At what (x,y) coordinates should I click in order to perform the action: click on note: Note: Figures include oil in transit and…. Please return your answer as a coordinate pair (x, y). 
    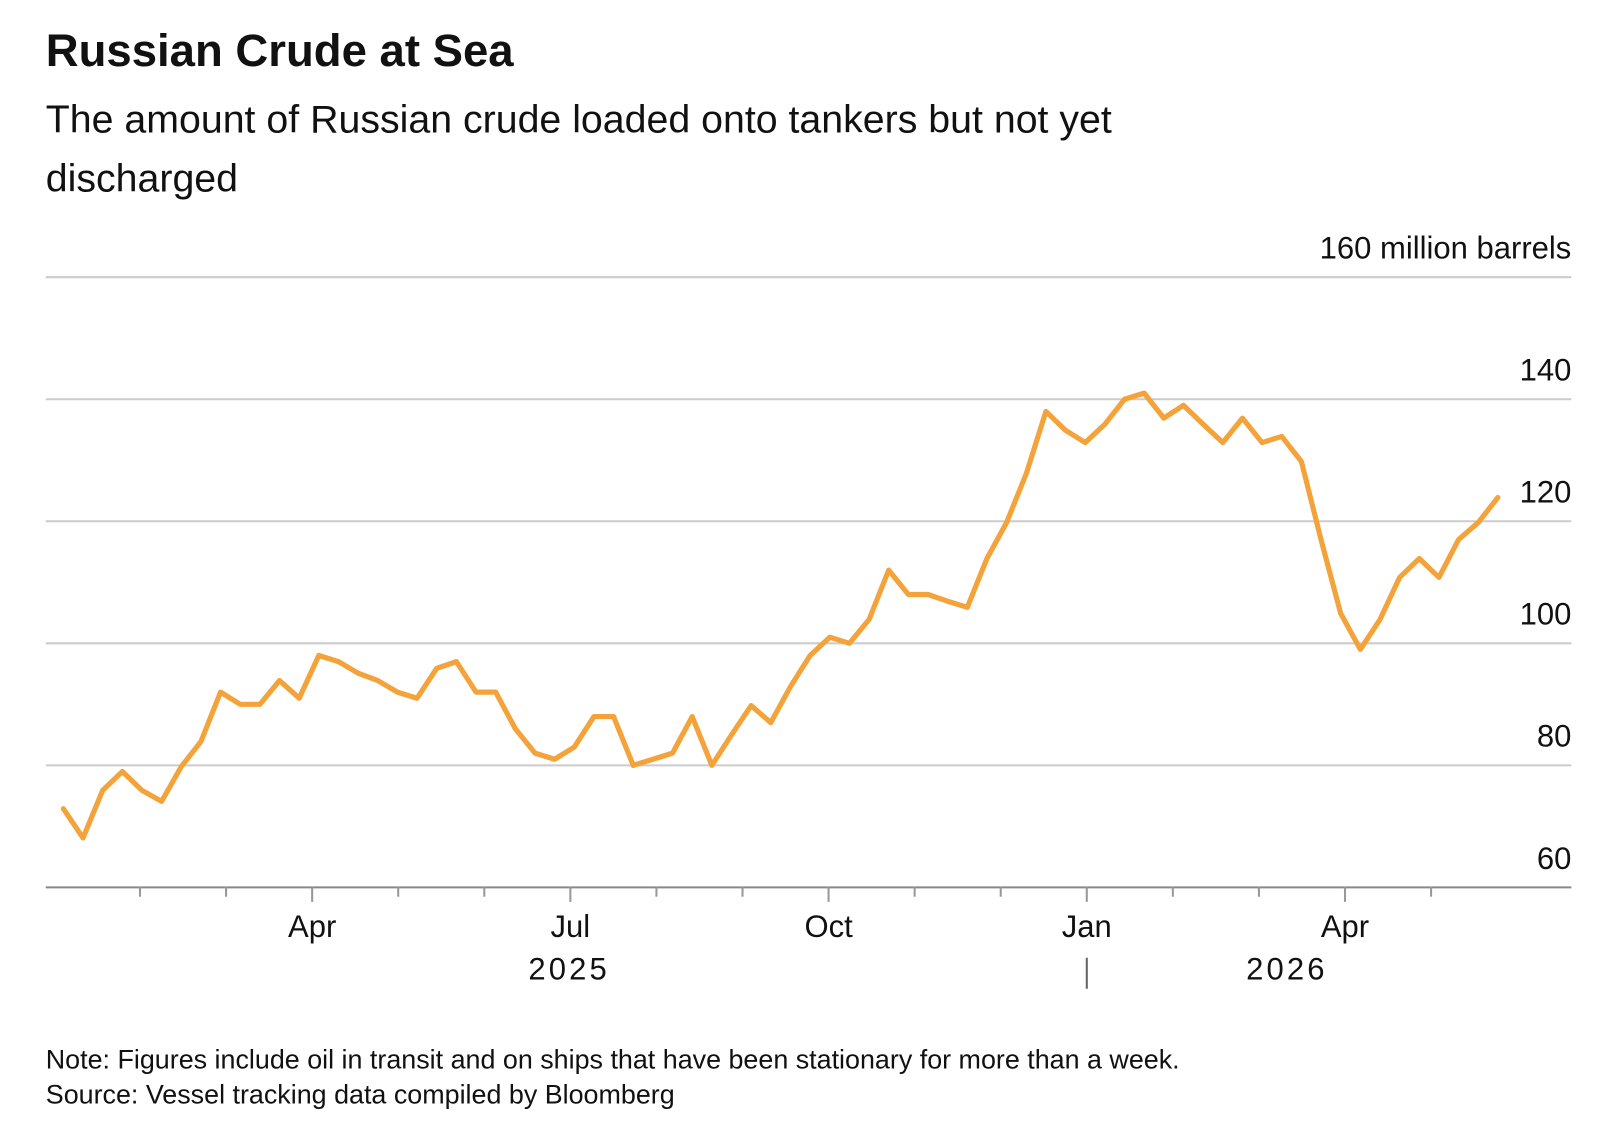
    Looking at the image, I should click on (613, 1059).